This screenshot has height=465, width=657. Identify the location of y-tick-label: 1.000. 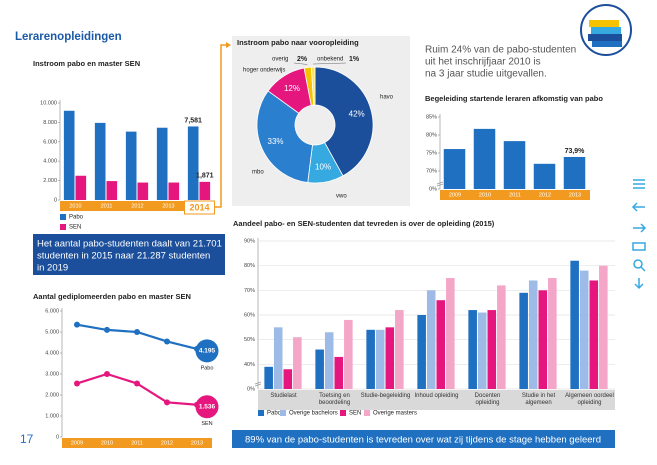
(52, 416).